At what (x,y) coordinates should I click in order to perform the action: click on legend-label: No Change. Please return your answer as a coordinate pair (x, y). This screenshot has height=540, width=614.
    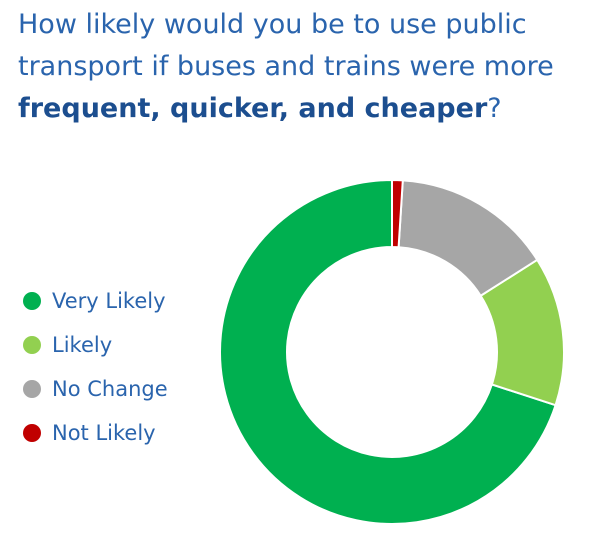
    Looking at the image, I should click on (110, 389).